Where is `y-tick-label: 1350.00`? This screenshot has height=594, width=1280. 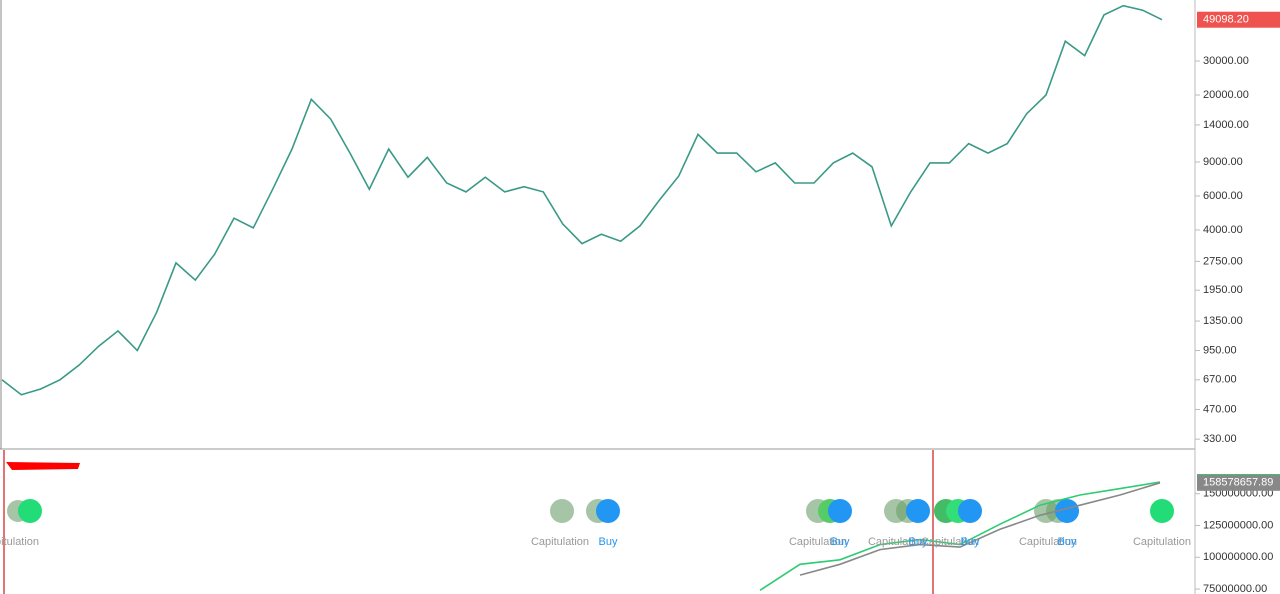
y-tick-label: 1350.00 is located at coordinates (1223, 321).